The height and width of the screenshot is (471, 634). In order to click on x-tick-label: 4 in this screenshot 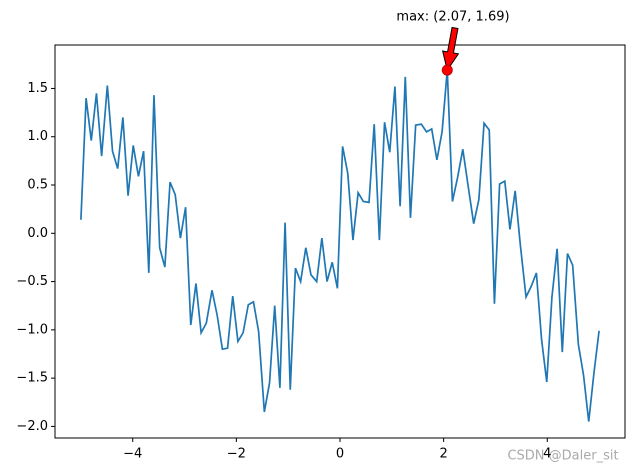, I will do `click(547, 454)`.